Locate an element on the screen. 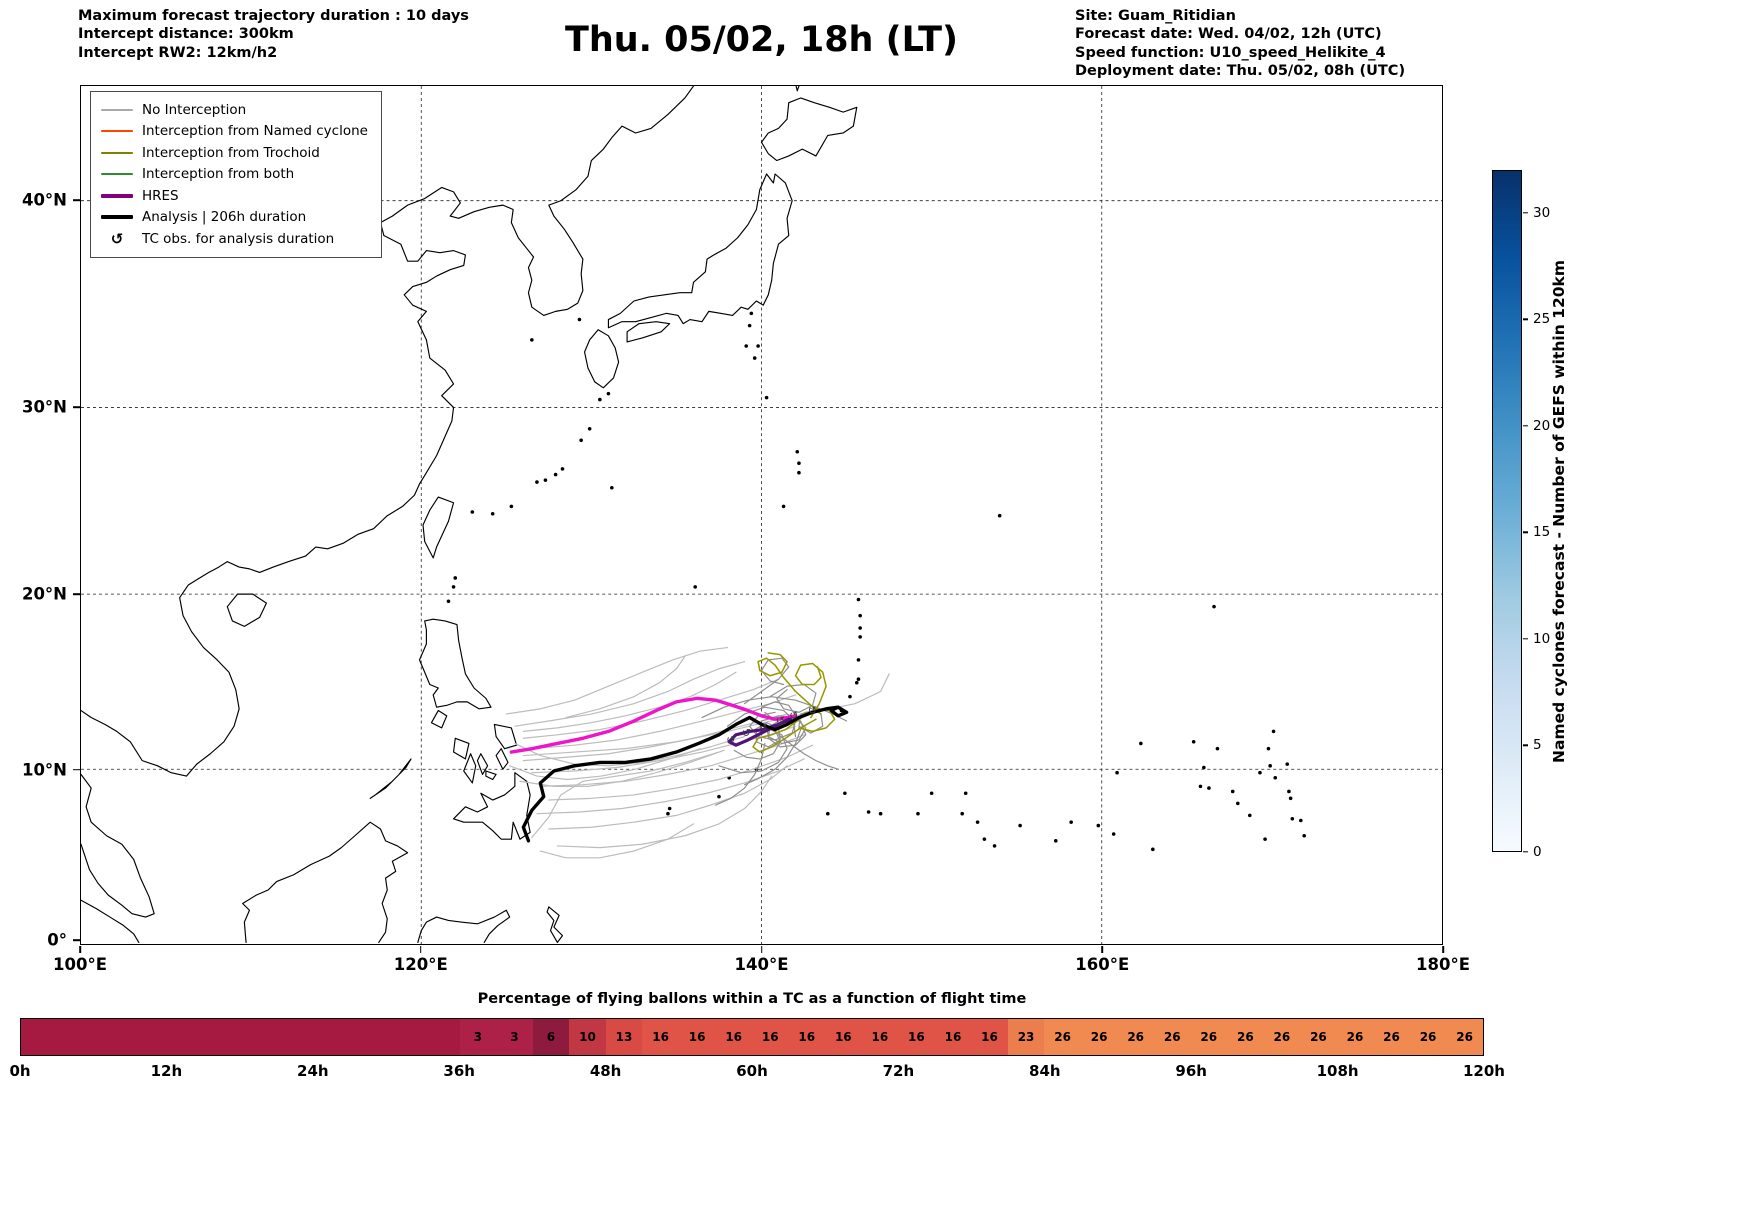  colorbar-tick-label: 0 is located at coordinates (1537, 852).